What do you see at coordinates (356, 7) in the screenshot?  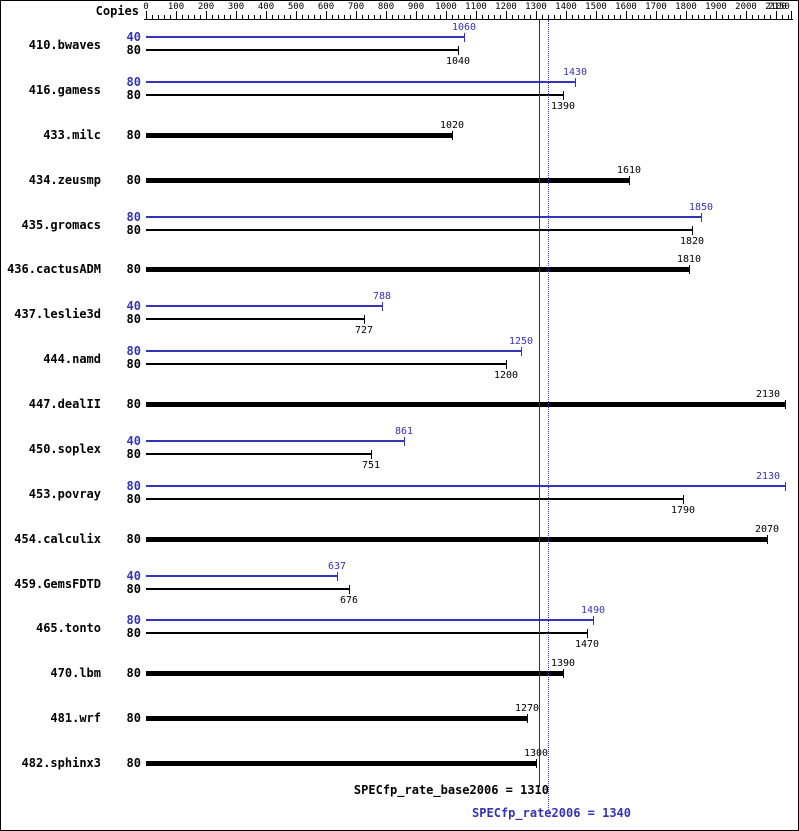 I see `axis-tick-label: 700` at bounding box center [356, 7].